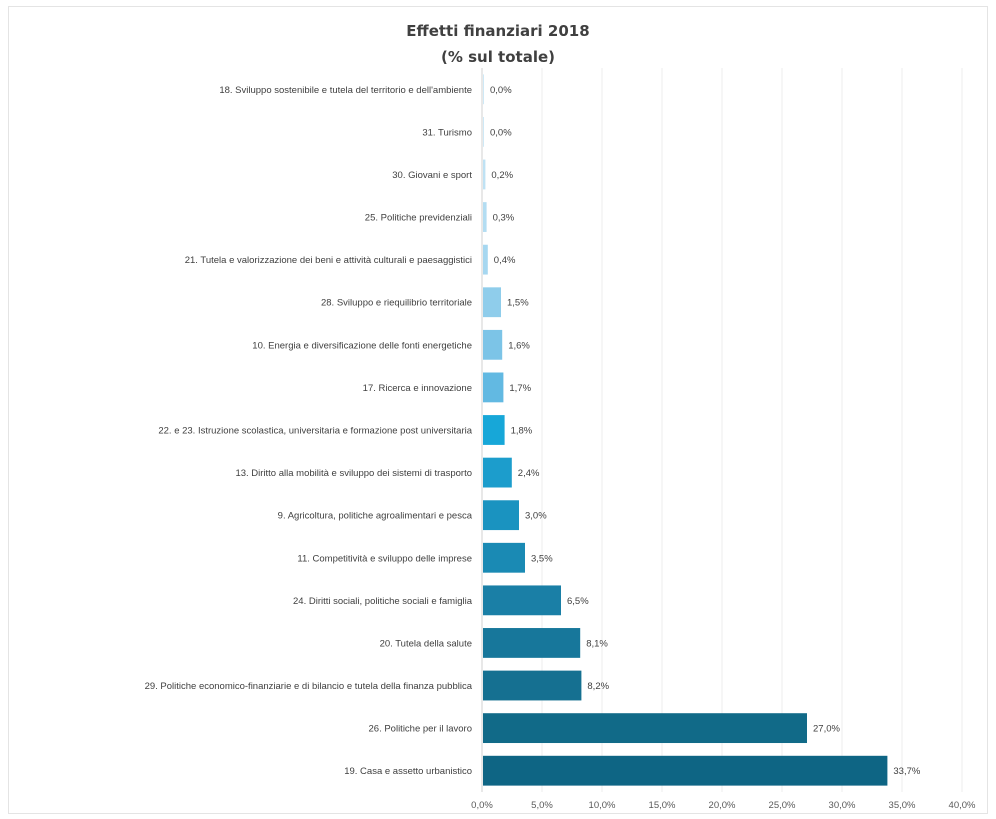  What do you see at coordinates (396, 303) in the screenshot?
I see `category-label: 28. Sviluppo e riequilibrio territoriale` at bounding box center [396, 303].